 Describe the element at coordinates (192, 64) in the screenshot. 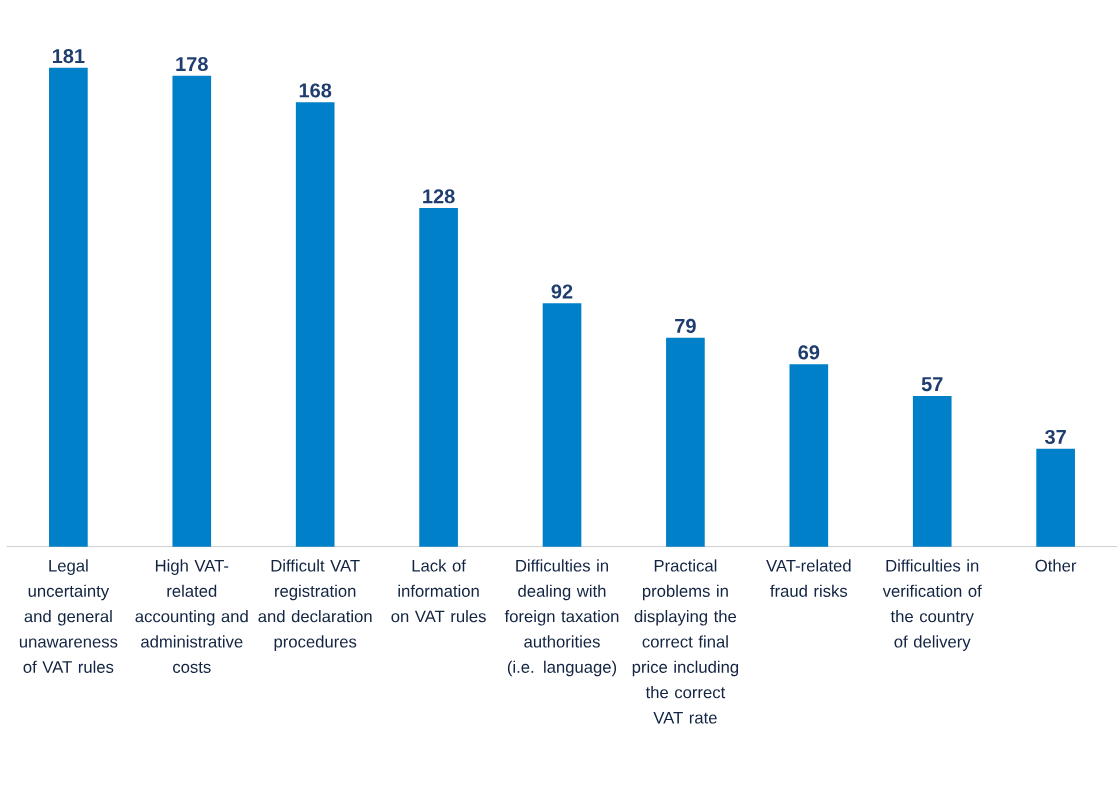

I see `data-label: 178` at that location.